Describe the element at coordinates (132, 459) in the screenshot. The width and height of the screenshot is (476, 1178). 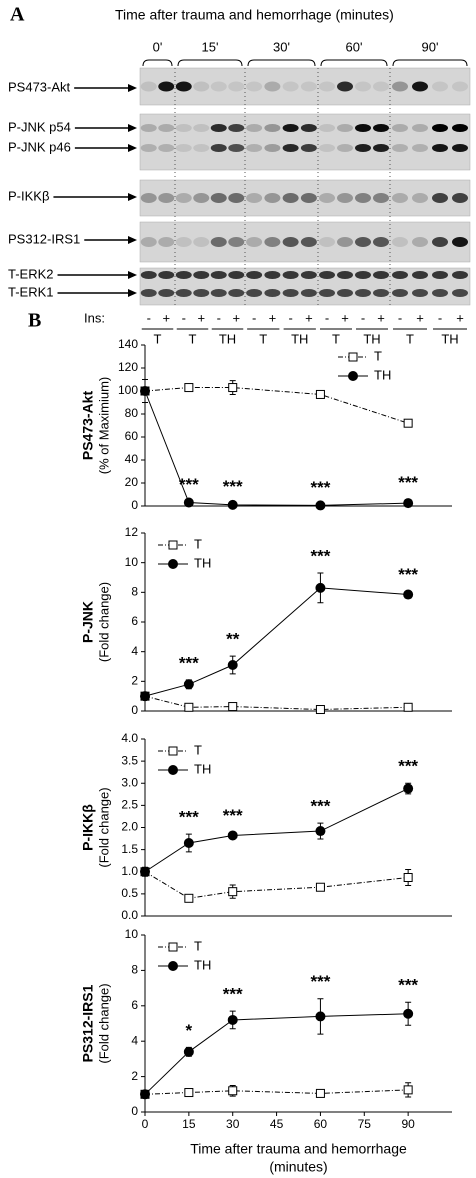
I see `y-tick-label: 40` at that location.